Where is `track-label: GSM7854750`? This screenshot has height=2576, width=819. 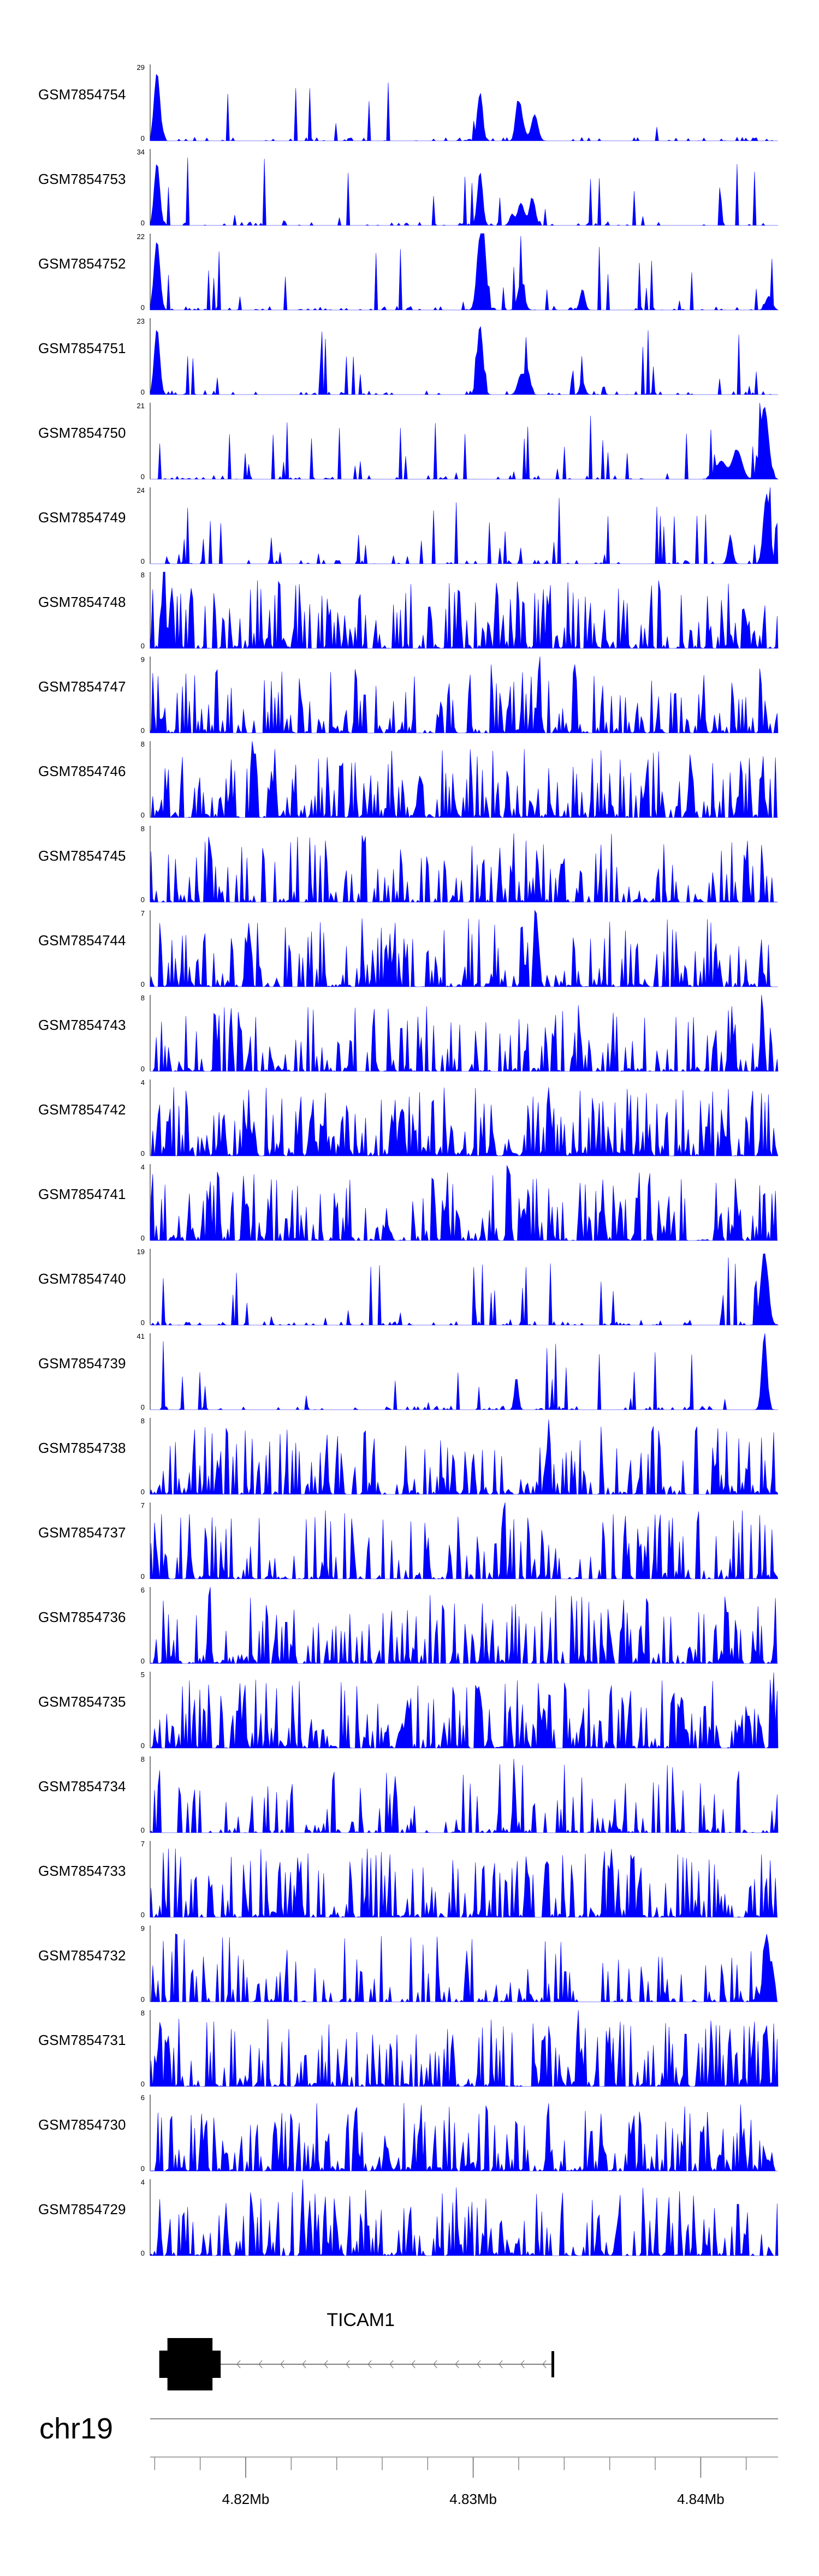 track-label: GSM7854750 is located at coordinates (82, 433).